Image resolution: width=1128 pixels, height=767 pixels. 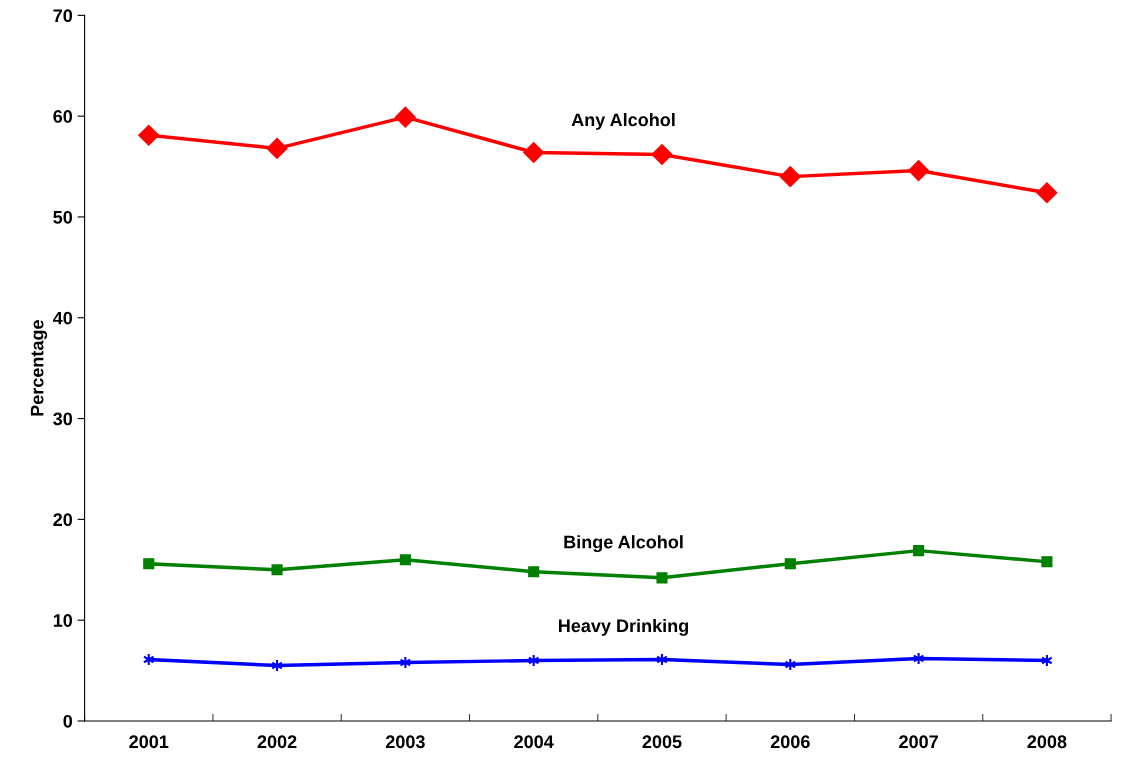 I want to click on y-tick-label: 30, so click(x=63, y=419).